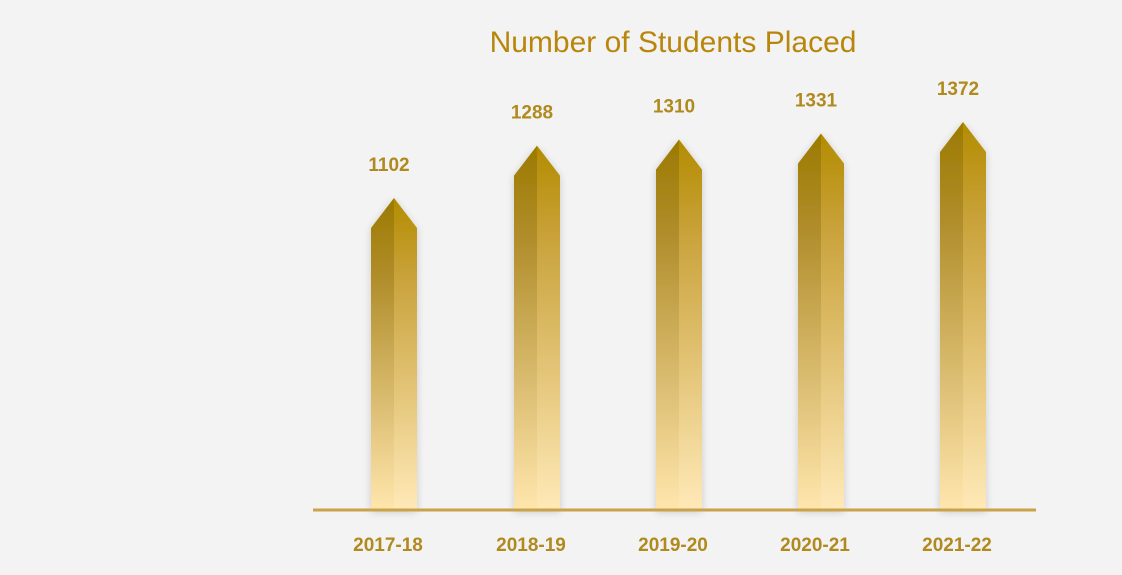 This screenshot has height=575, width=1122. Describe the element at coordinates (958, 89) in the screenshot. I see `value-label: 1372` at that location.